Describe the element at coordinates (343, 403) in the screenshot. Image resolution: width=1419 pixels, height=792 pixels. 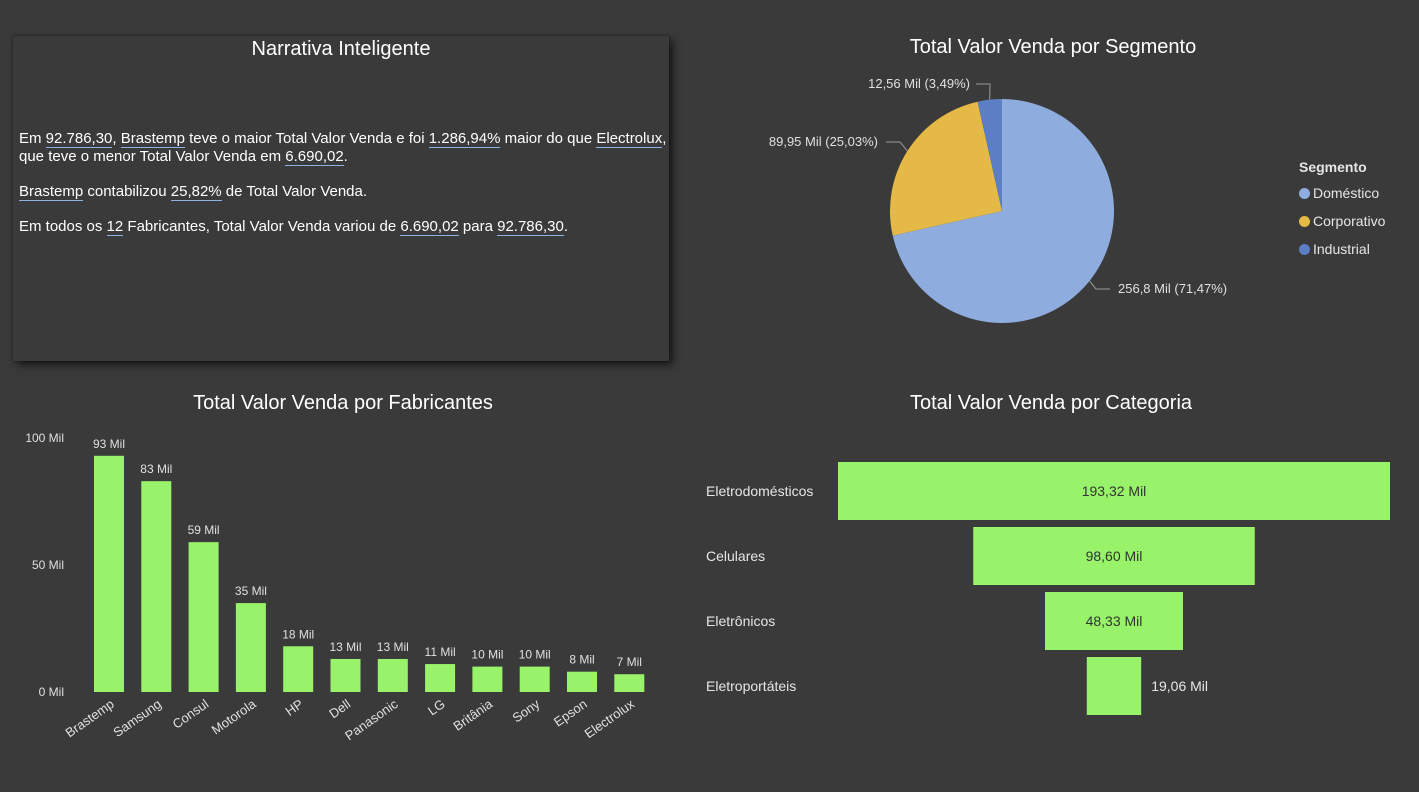
I see `bar-chart-title: Total Valor Venda por Fabricantes` at that location.